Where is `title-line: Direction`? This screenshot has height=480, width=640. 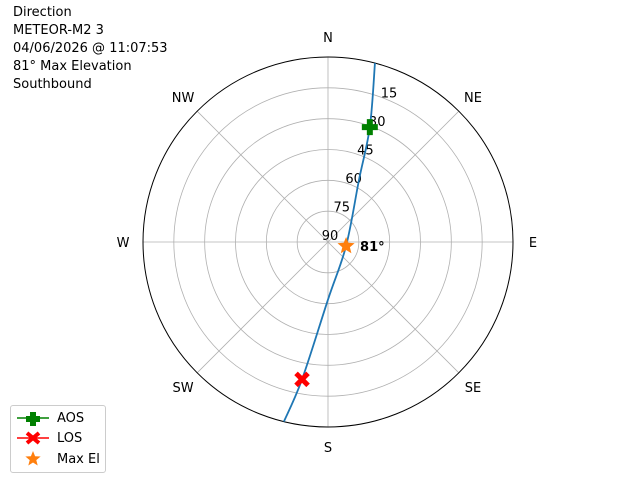
title-line: Direction is located at coordinates (42, 12).